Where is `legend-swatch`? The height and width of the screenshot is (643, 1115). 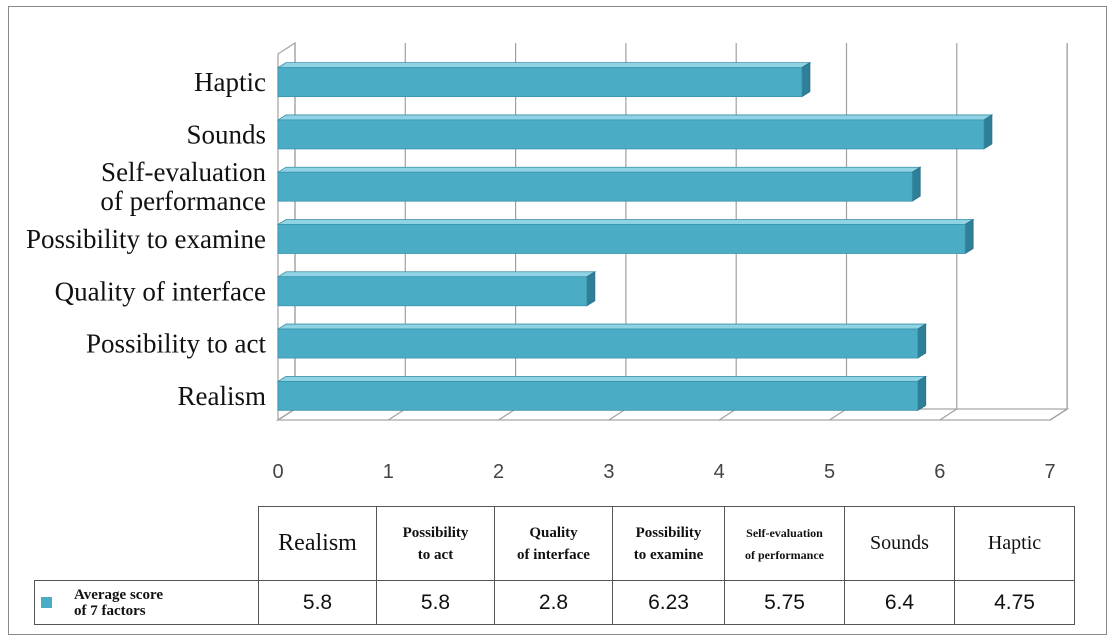 legend-swatch is located at coordinates (46, 602).